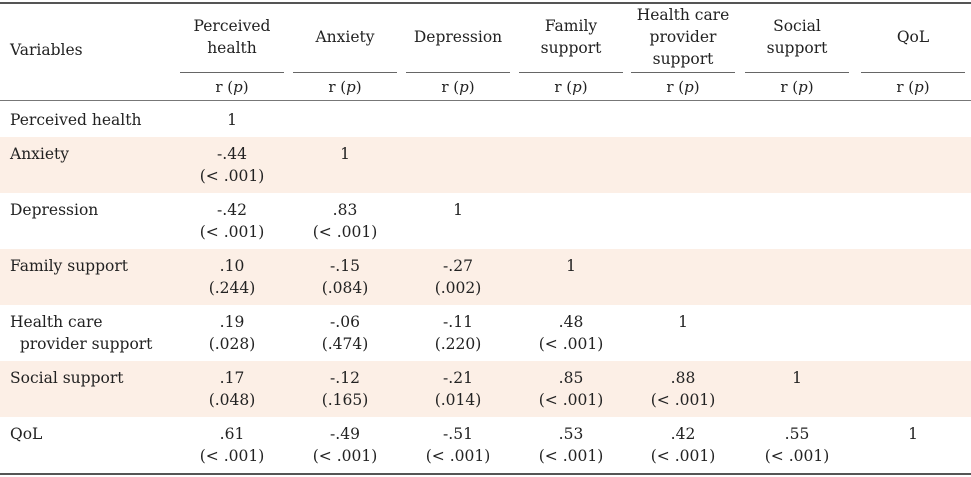 Image resolution: width=971 pixels, height=477 pixels. I want to click on table-cell: -.27 (.002), so click(458, 277).